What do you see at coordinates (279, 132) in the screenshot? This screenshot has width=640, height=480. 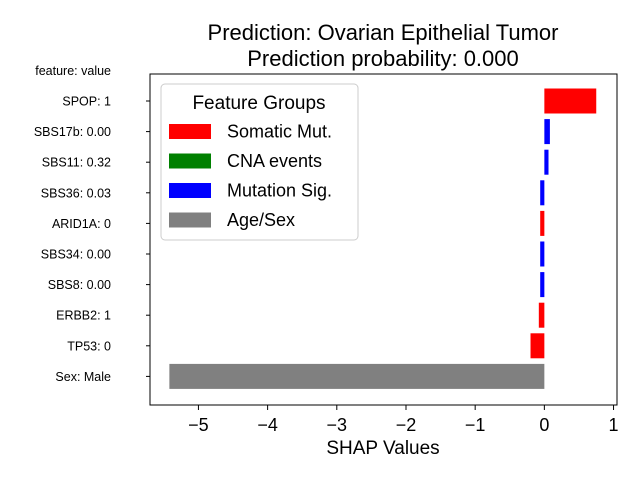 I see `legend-label-0: Somatic Mut.` at bounding box center [279, 132].